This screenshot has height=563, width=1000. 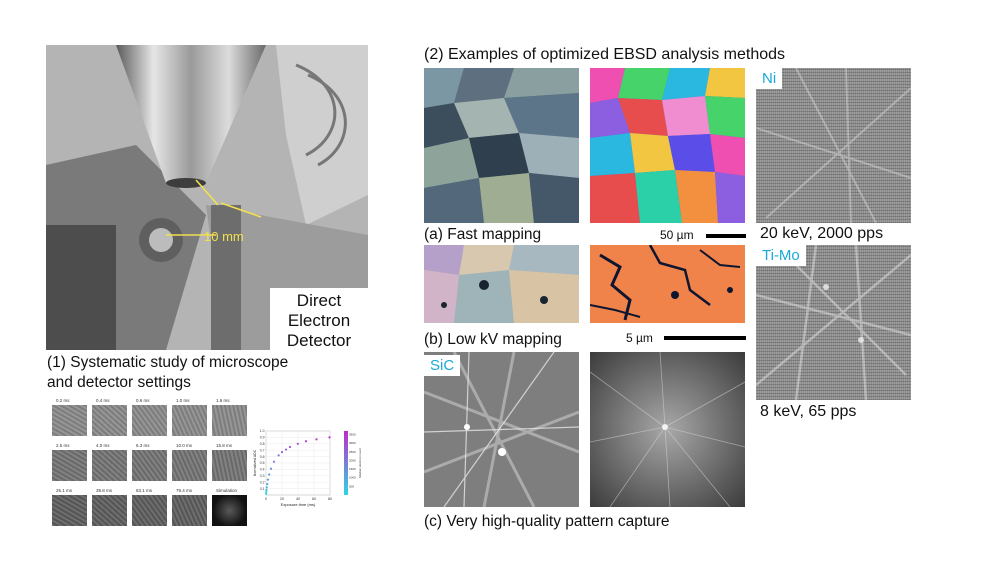 I want to click on colorbar-tick: 2500, so click(x=352, y=452).